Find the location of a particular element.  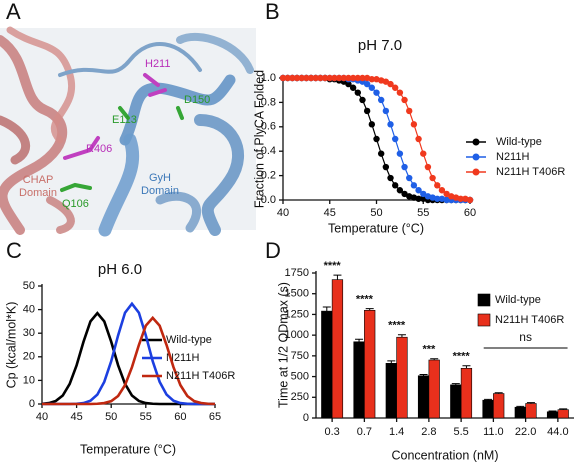

domain-label: GyH is located at coordinates (160, 178).